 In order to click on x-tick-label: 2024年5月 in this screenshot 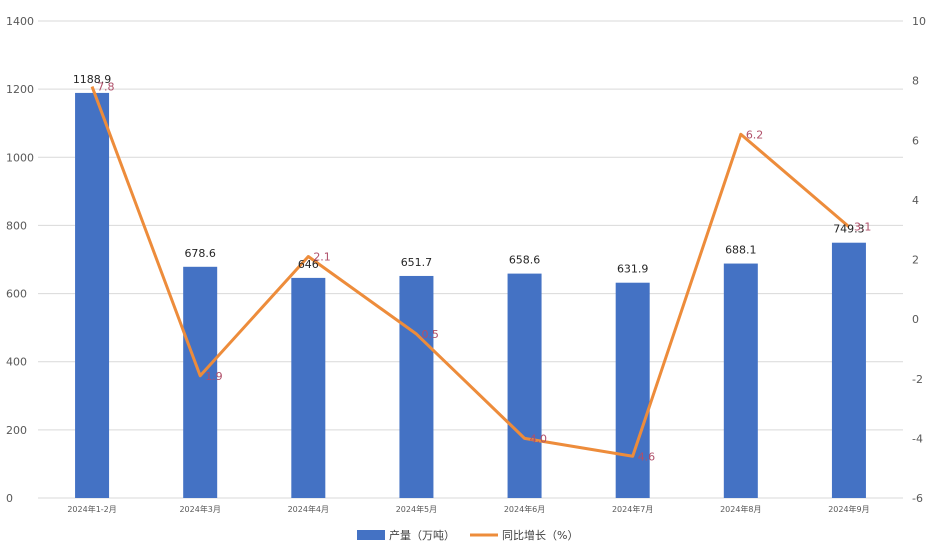, I will do `click(416, 509)`.